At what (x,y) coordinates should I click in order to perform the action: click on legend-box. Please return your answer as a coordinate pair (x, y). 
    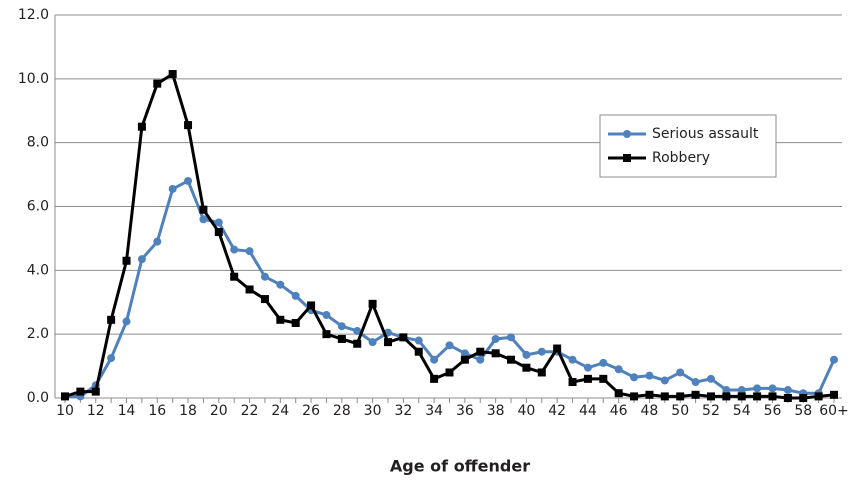
    Looking at the image, I should click on (688, 146).